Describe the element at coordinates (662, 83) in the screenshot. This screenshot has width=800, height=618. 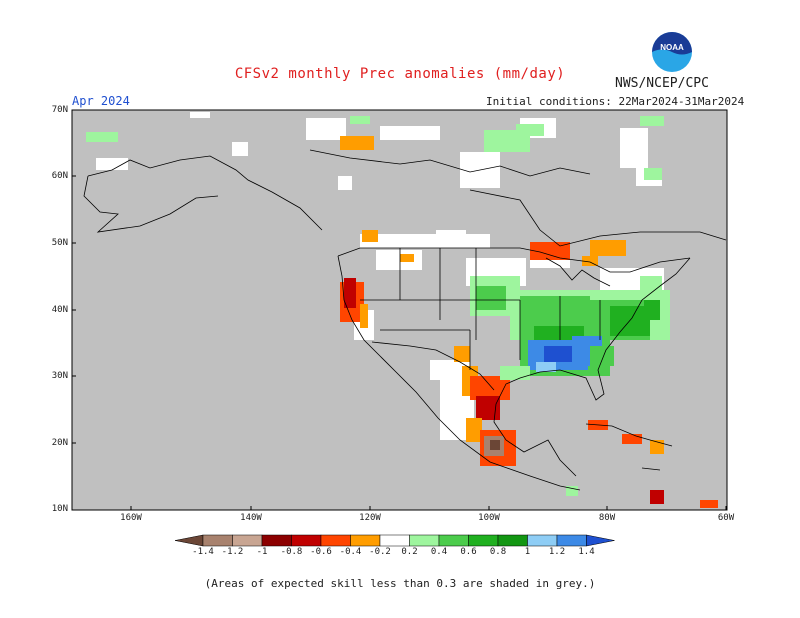
I see `agency-label: NWS/NCEP/CPC` at that location.